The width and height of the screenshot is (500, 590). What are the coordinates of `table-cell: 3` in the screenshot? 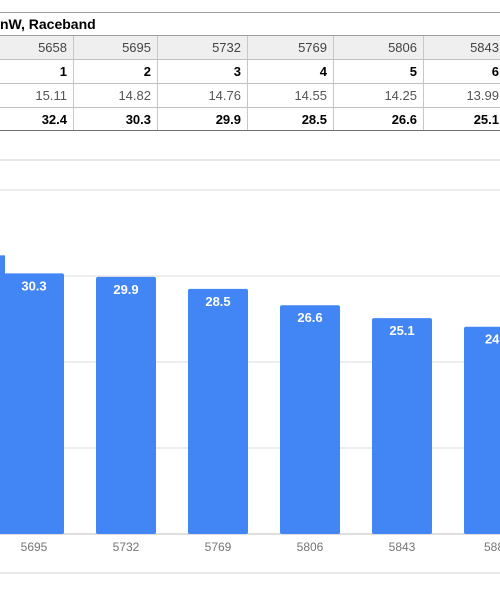 It's located at (206, 71).